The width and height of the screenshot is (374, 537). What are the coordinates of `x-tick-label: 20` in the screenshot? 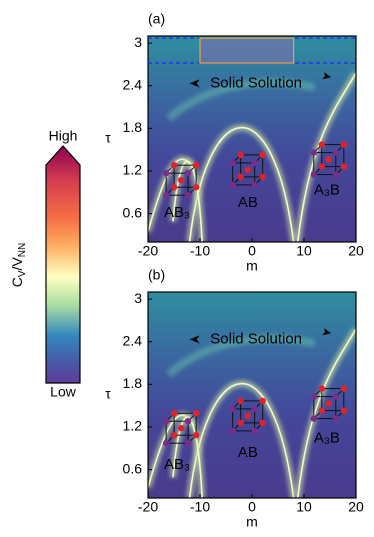 It's located at (356, 251).